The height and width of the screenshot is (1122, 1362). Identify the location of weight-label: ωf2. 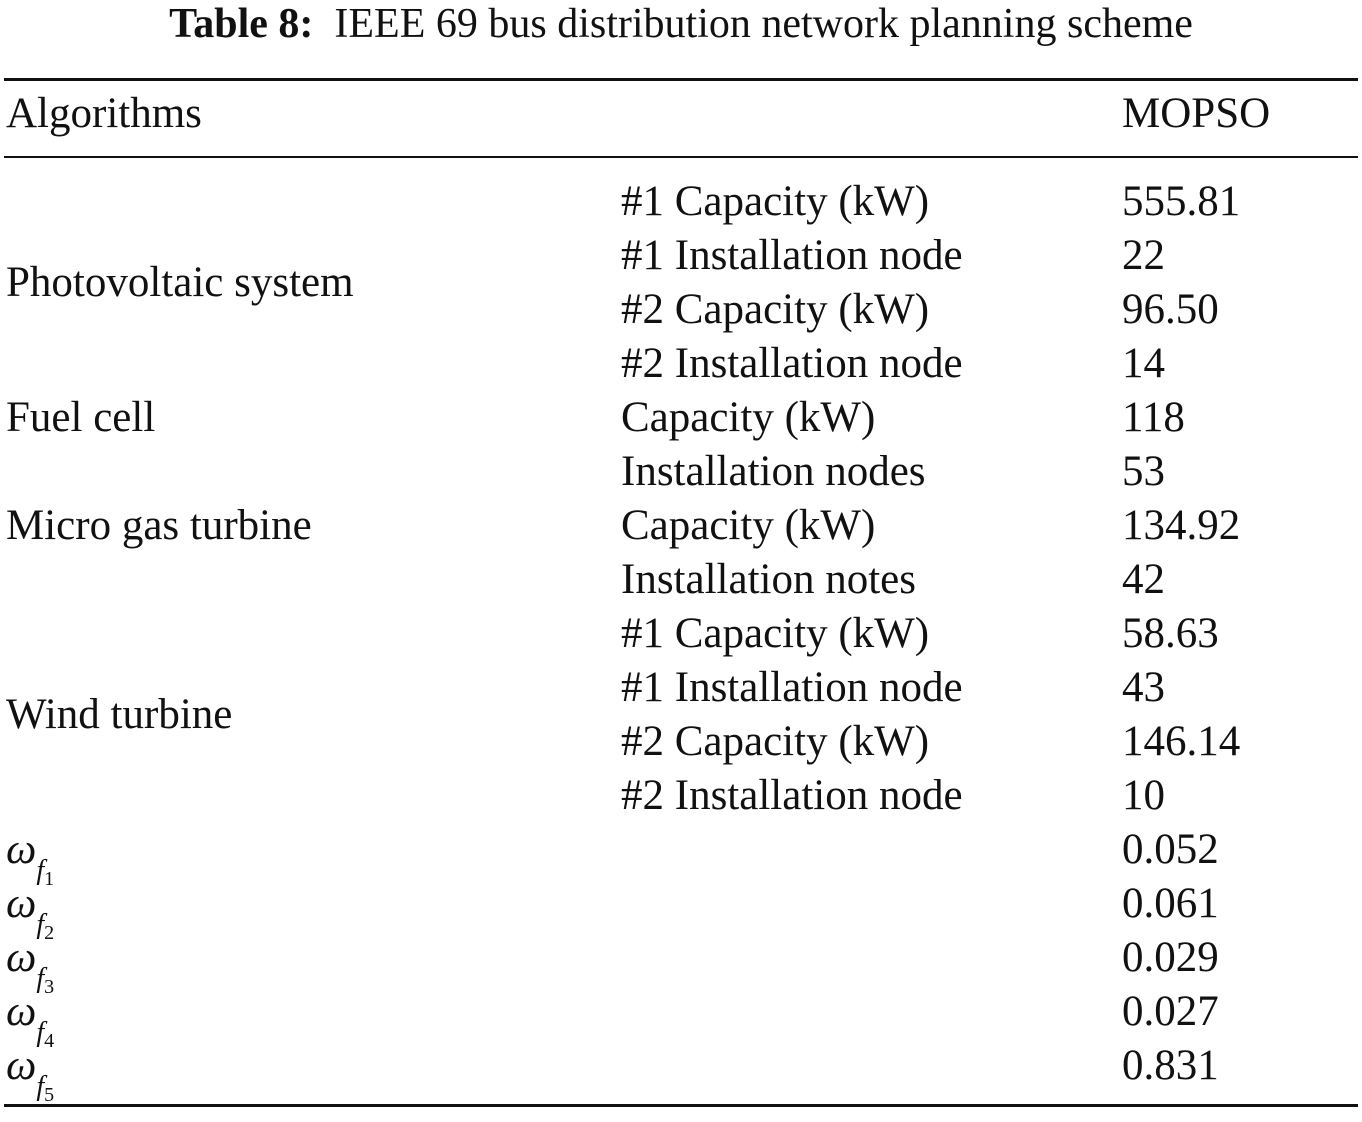
(30, 910).